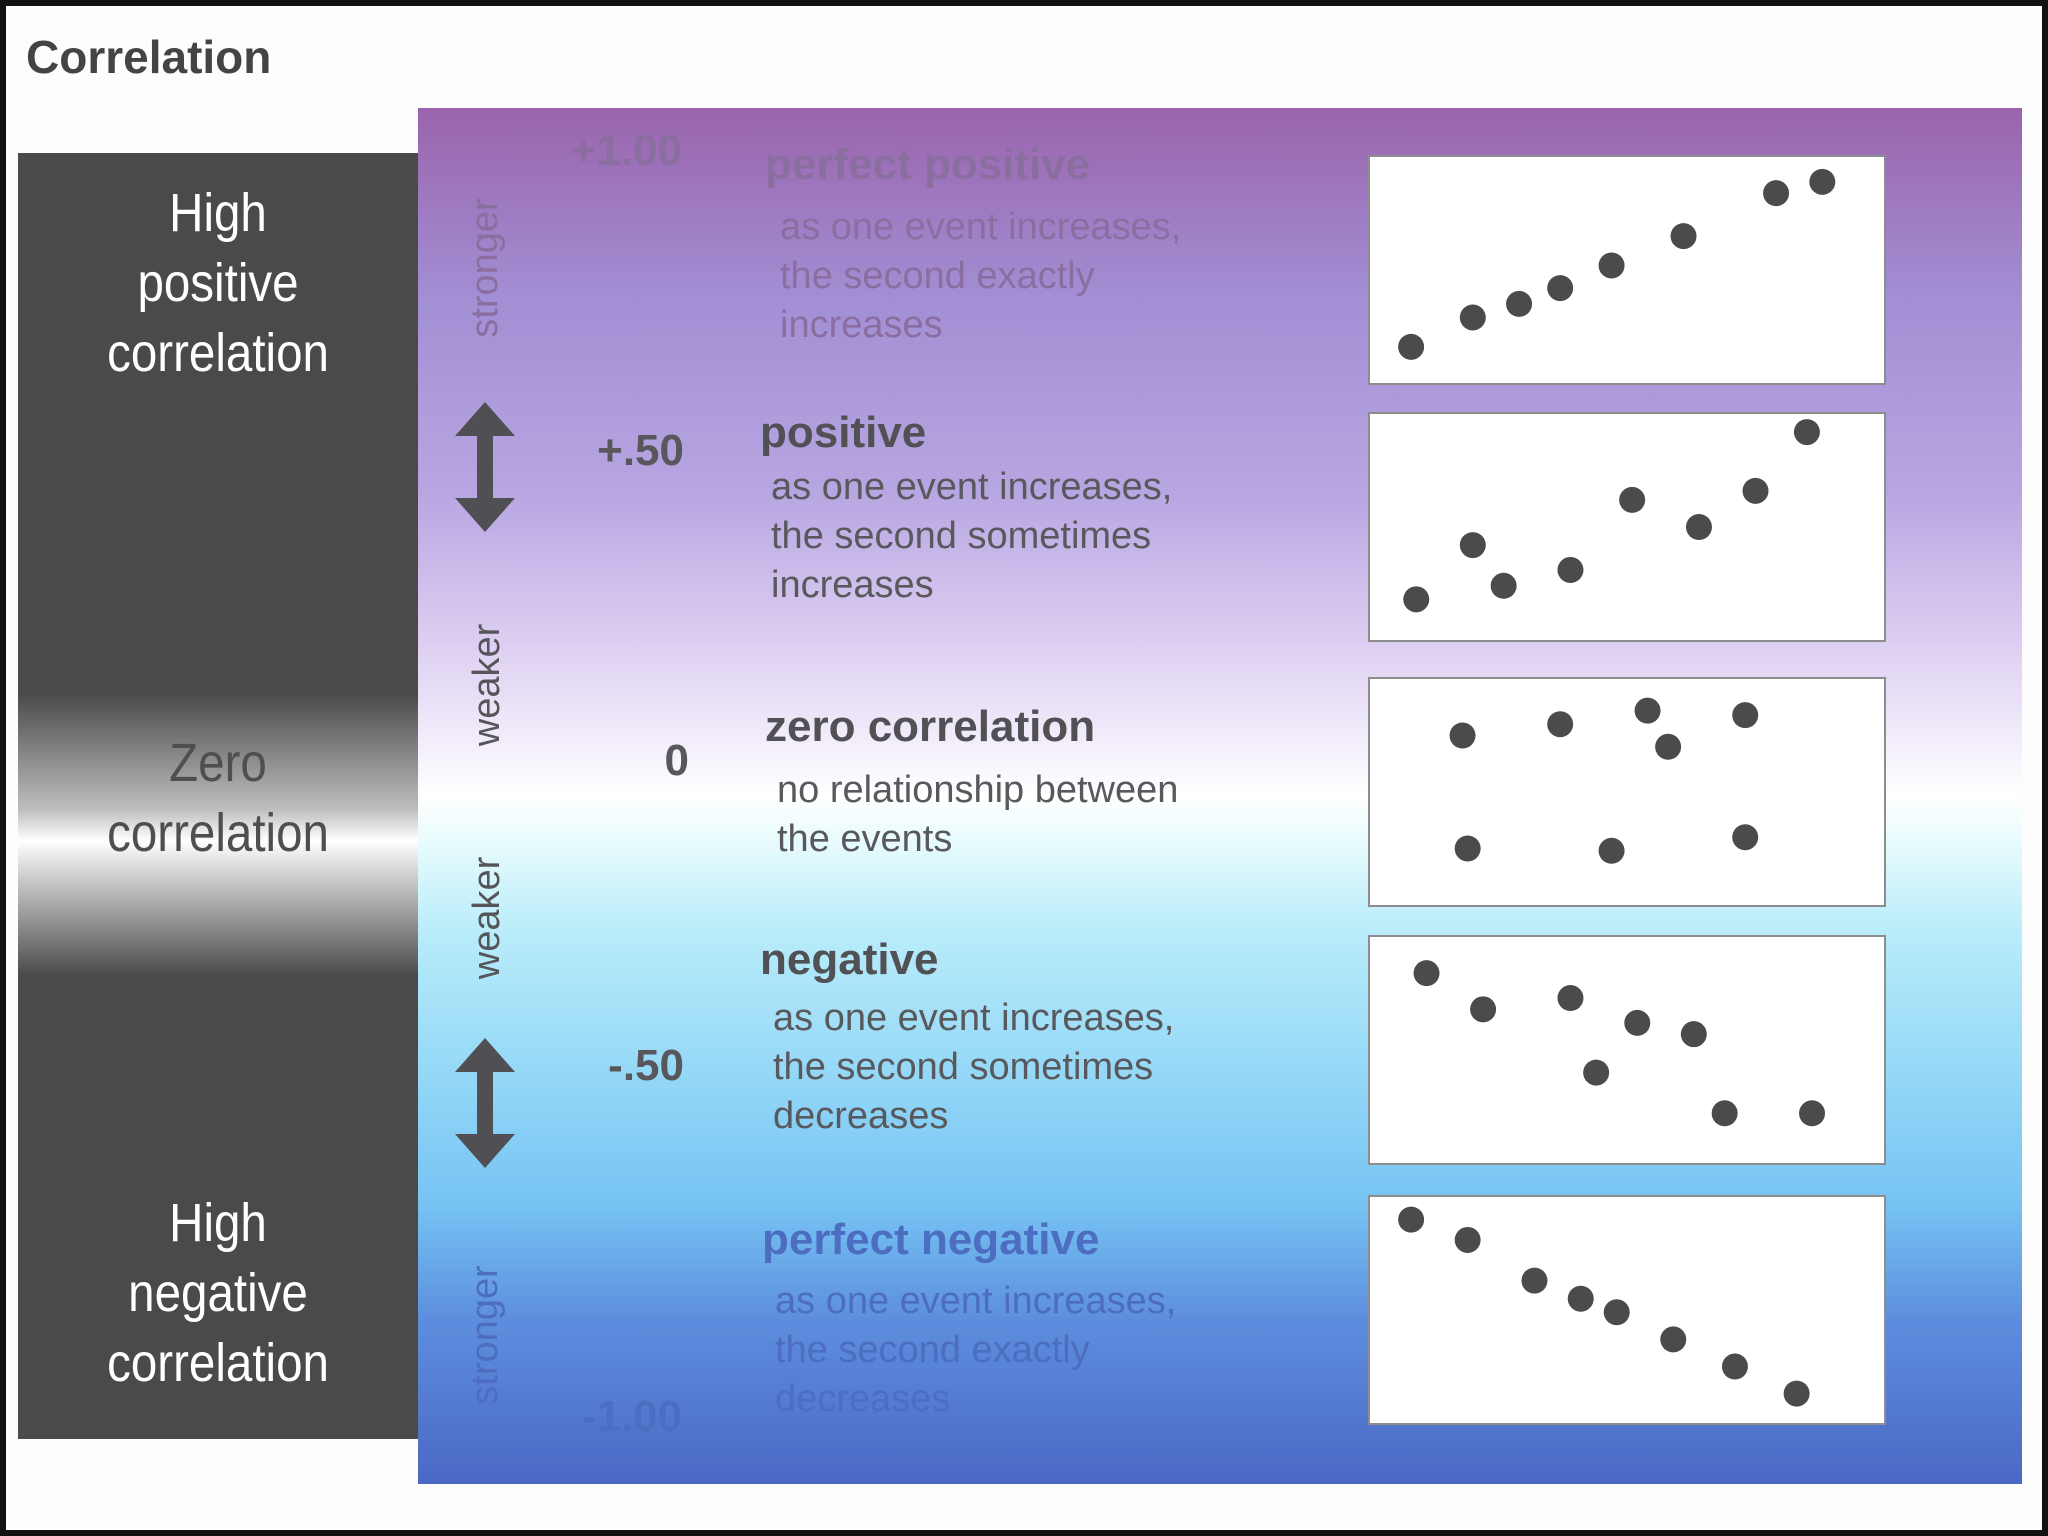 The height and width of the screenshot is (1536, 2048). I want to click on zero-line-2: correlation, so click(218, 833).